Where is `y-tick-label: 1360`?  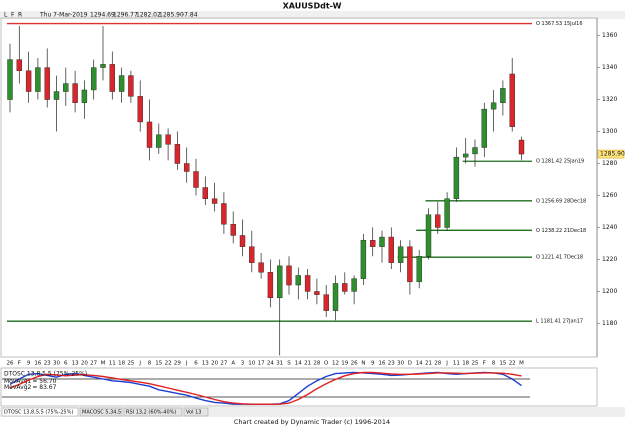
y-tick-label: 1360 is located at coordinates (609, 35).